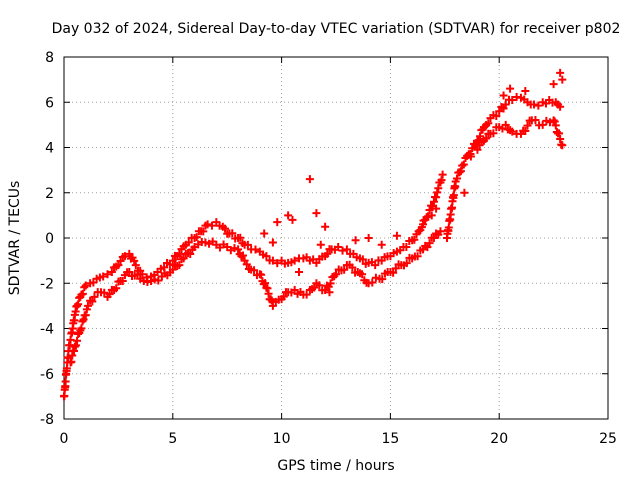 Image resolution: width=640 pixels, height=480 pixels. I want to click on y-tick-label: 4, so click(49, 149).